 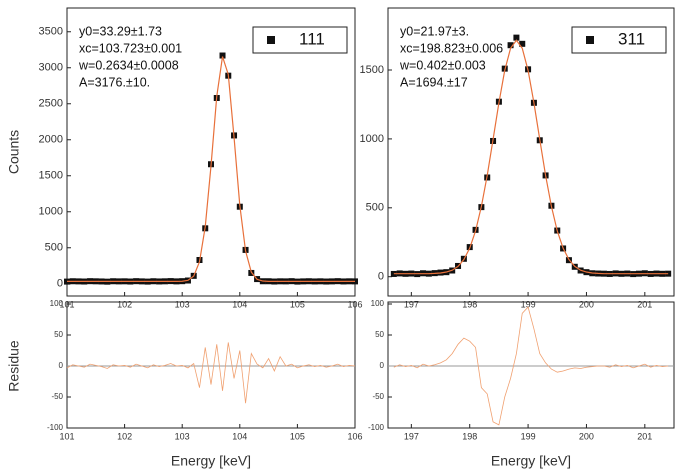 I want to click on fit-annotation: y0=21.97±3., so click(x=434, y=31).